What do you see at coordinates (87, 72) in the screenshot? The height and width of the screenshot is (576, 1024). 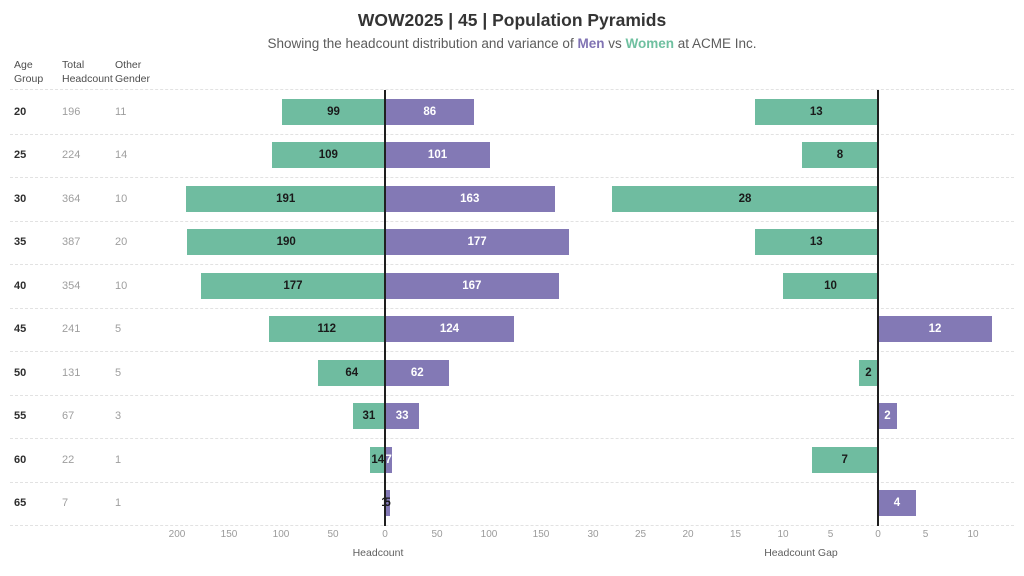 I see `column-header-total-headcount: Total Headcount` at bounding box center [87, 72].